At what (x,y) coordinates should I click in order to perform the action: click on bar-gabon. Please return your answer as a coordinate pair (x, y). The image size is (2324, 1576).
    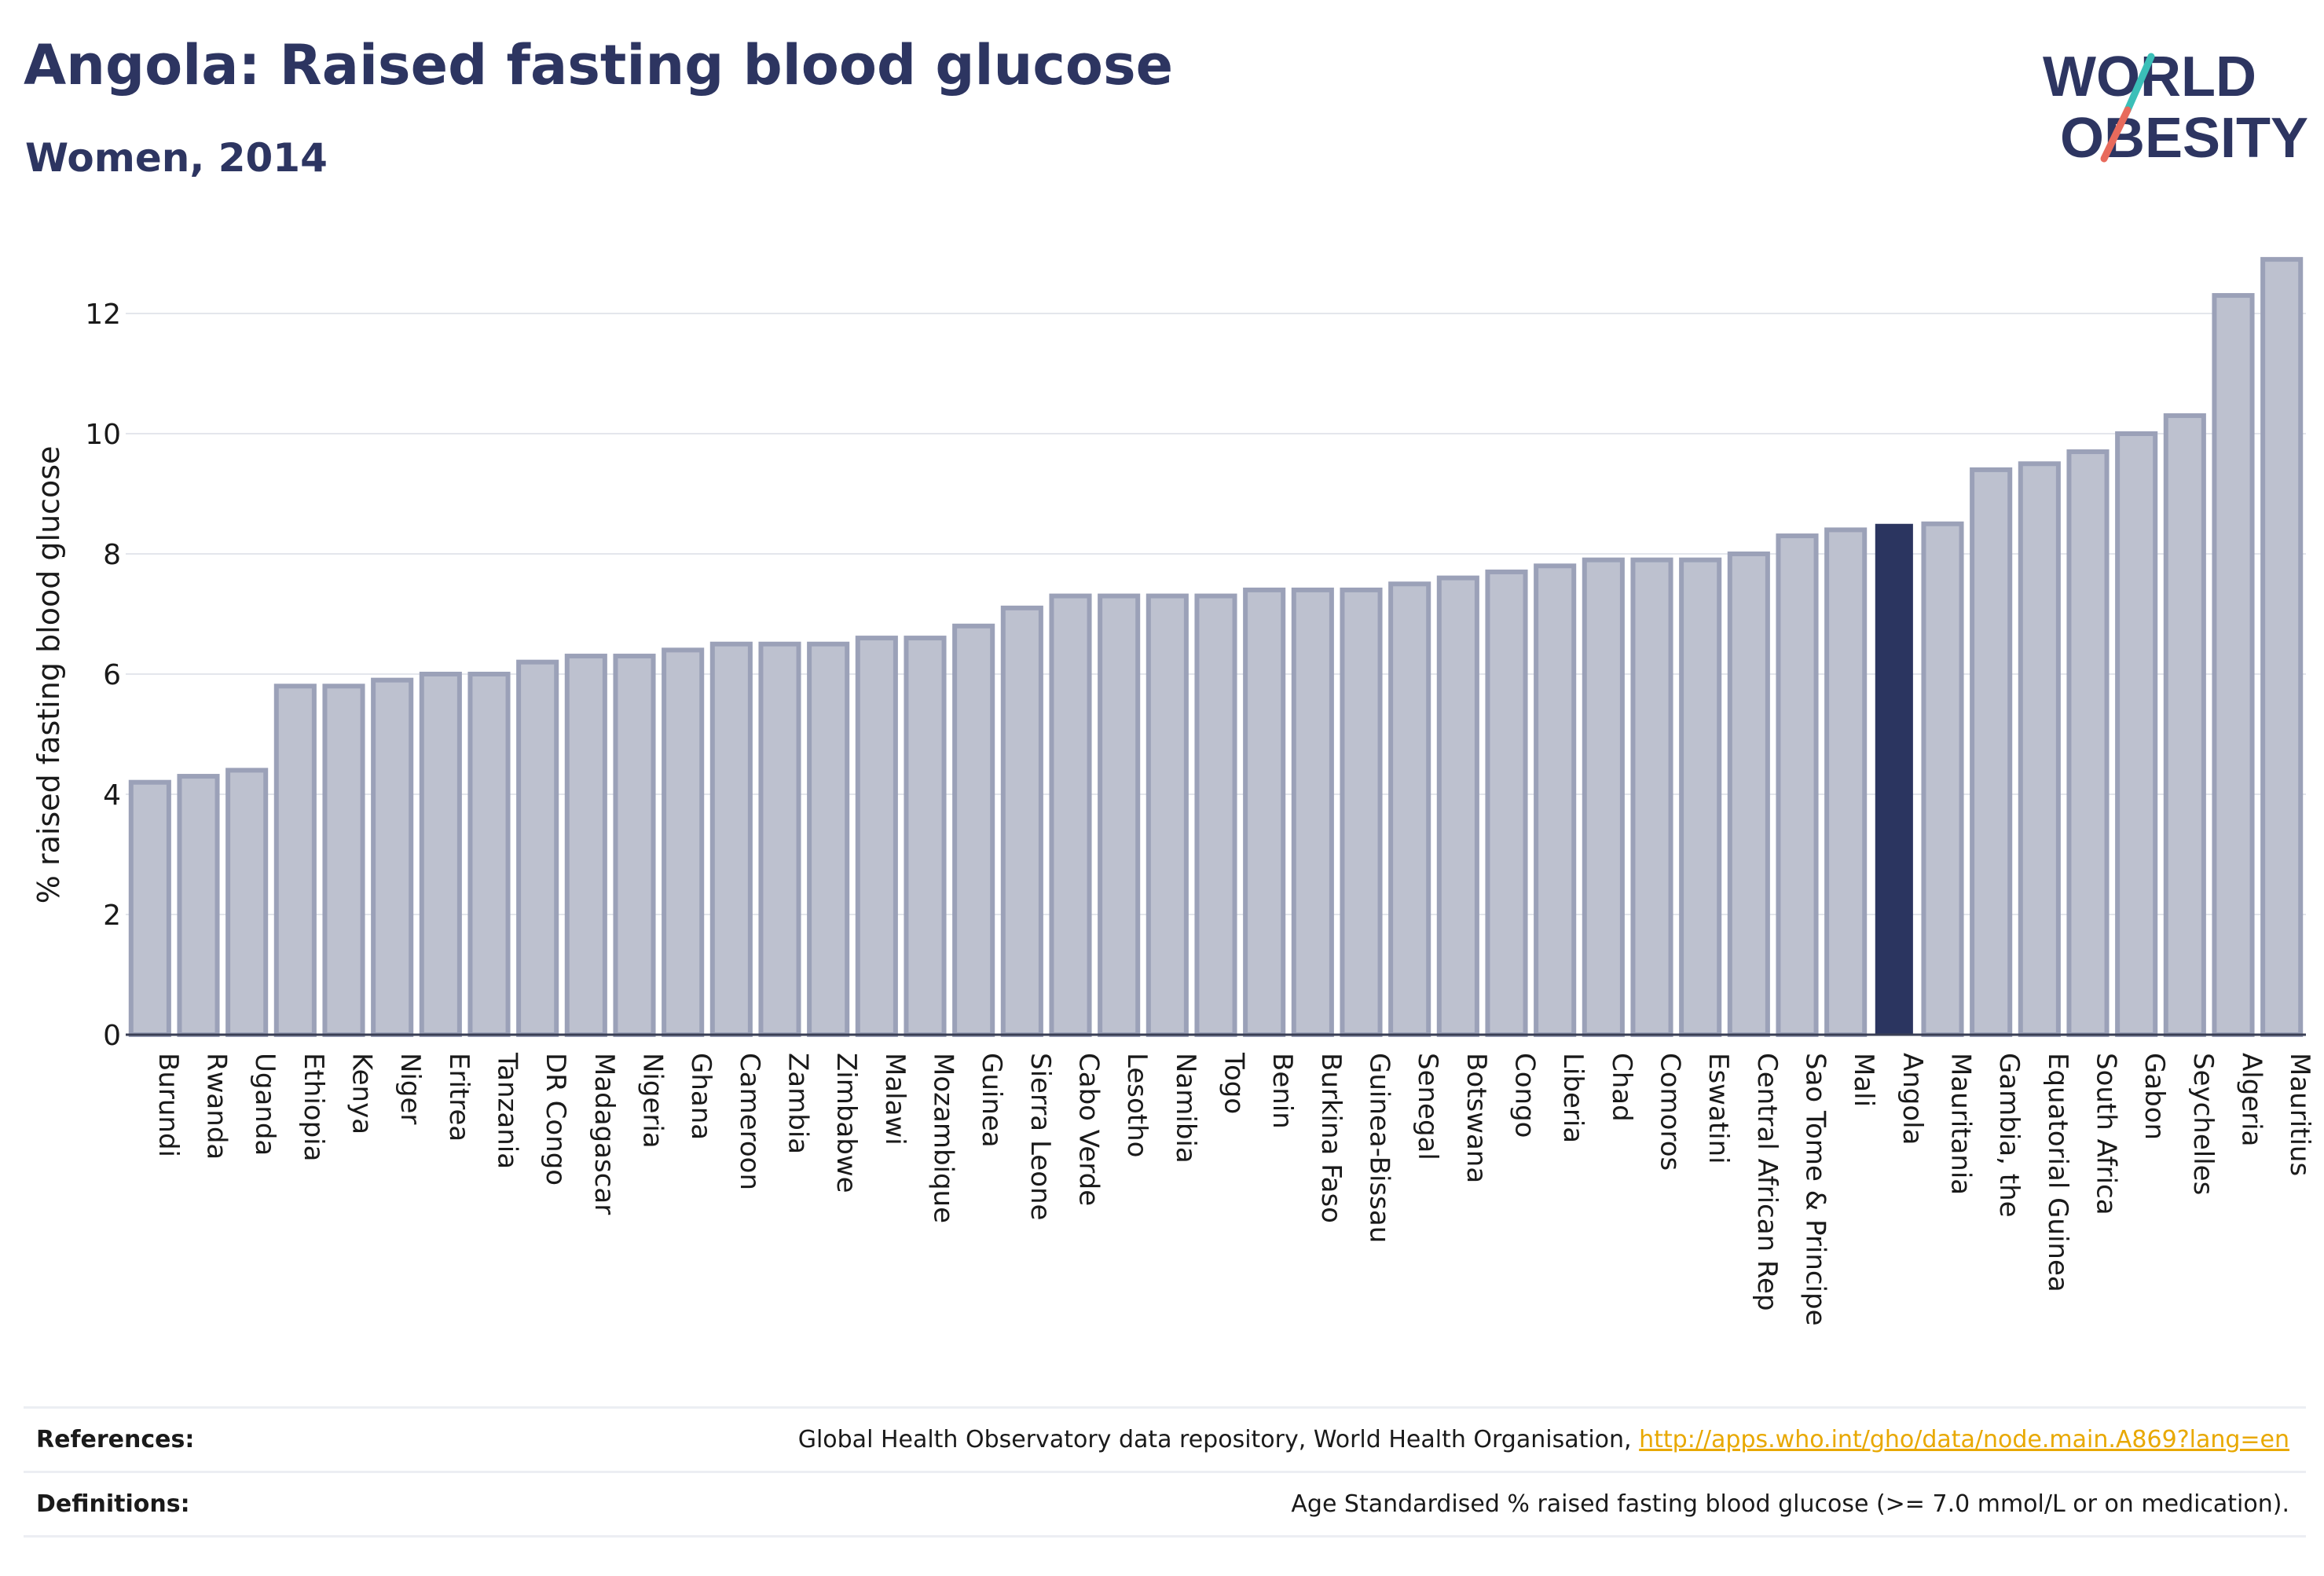
    Looking at the image, I should click on (2136, 734).